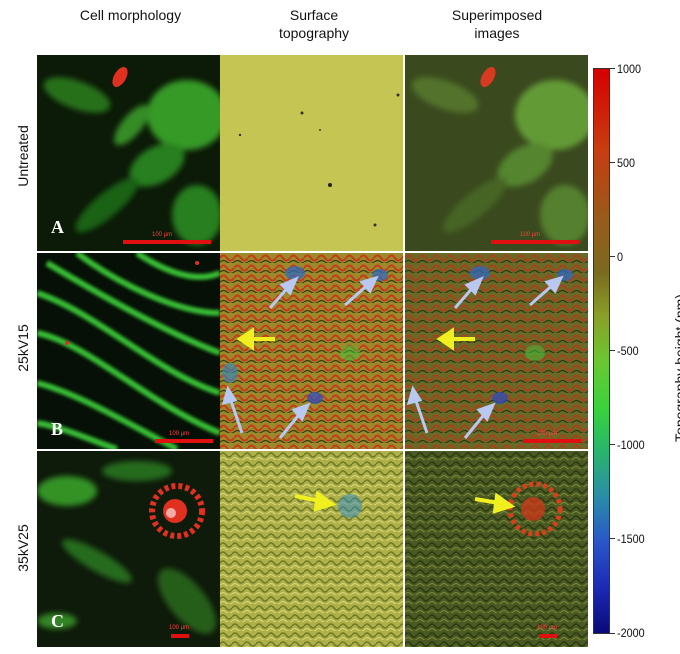 The image size is (680, 654). What do you see at coordinates (626, 163) in the screenshot?
I see `colorbar-tick-label: 500` at bounding box center [626, 163].